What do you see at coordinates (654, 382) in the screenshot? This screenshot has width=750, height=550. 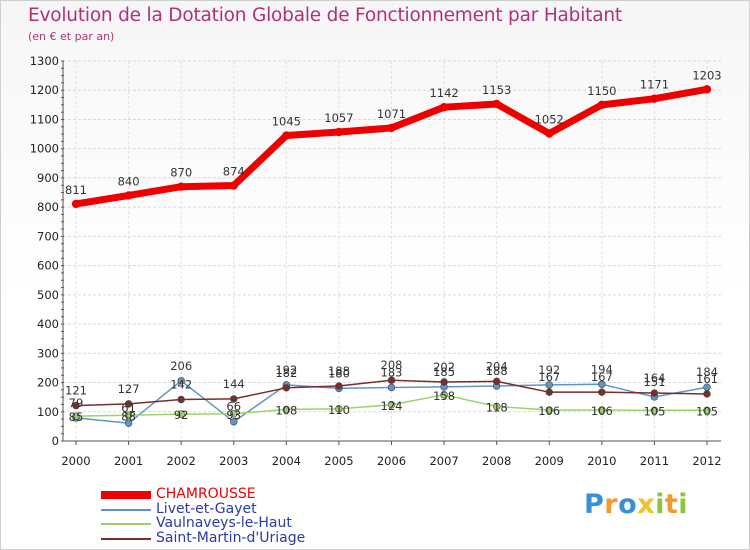 I see `data-label: 151` at bounding box center [654, 382].